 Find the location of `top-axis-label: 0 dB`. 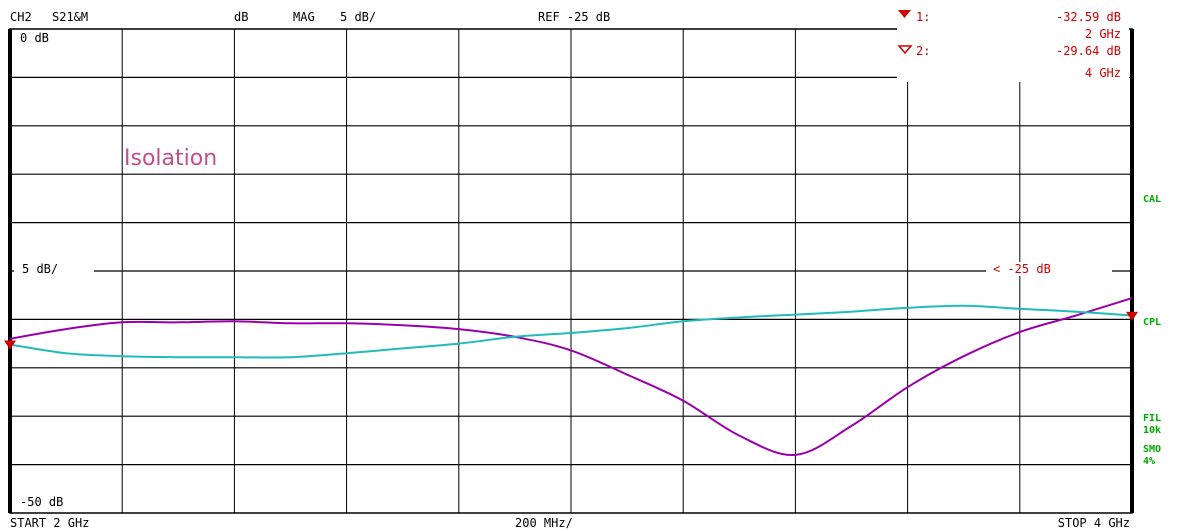

top-axis-label: 0 dB is located at coordinates (34, 38).